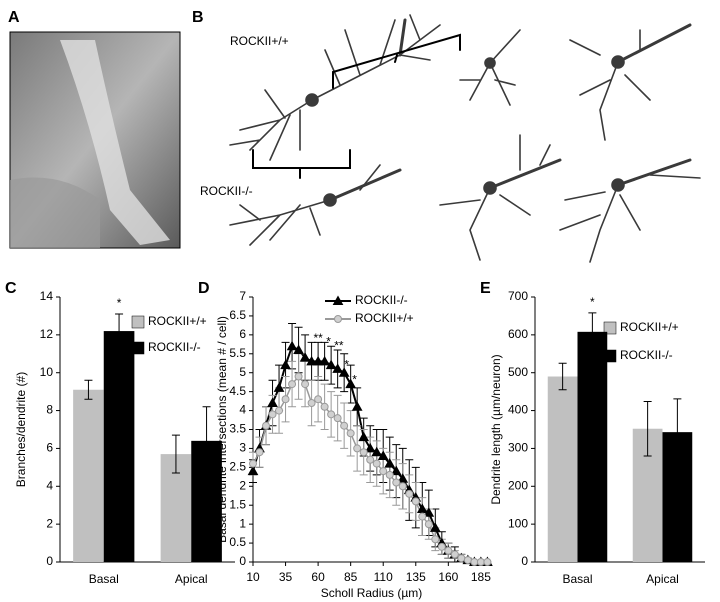 The height and width of the screenshot is (602, 720). Describe the element at coordinates (242, 523) in the screenshot. I see `y-tick-label: 1` at that location.